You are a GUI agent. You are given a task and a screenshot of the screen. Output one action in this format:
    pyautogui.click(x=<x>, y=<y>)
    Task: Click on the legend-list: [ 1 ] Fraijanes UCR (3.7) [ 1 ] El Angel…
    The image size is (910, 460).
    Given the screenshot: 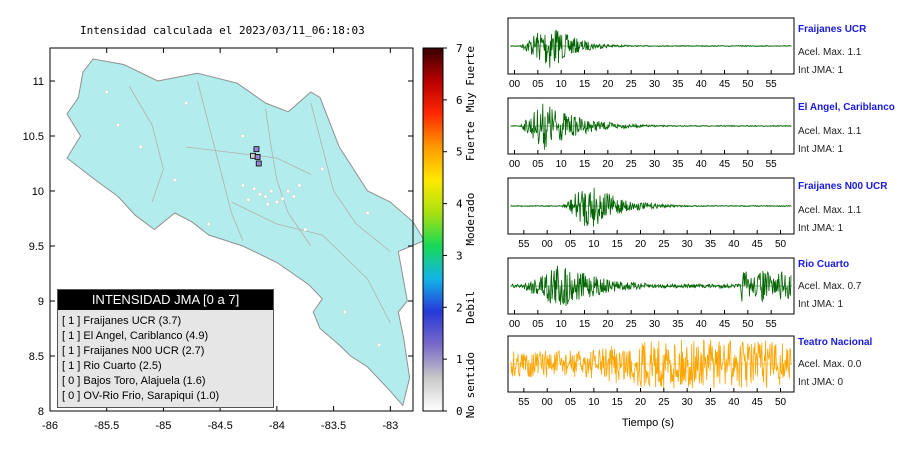 What is the action you would take?
    pyautogui.click(x=165, y=357)
    